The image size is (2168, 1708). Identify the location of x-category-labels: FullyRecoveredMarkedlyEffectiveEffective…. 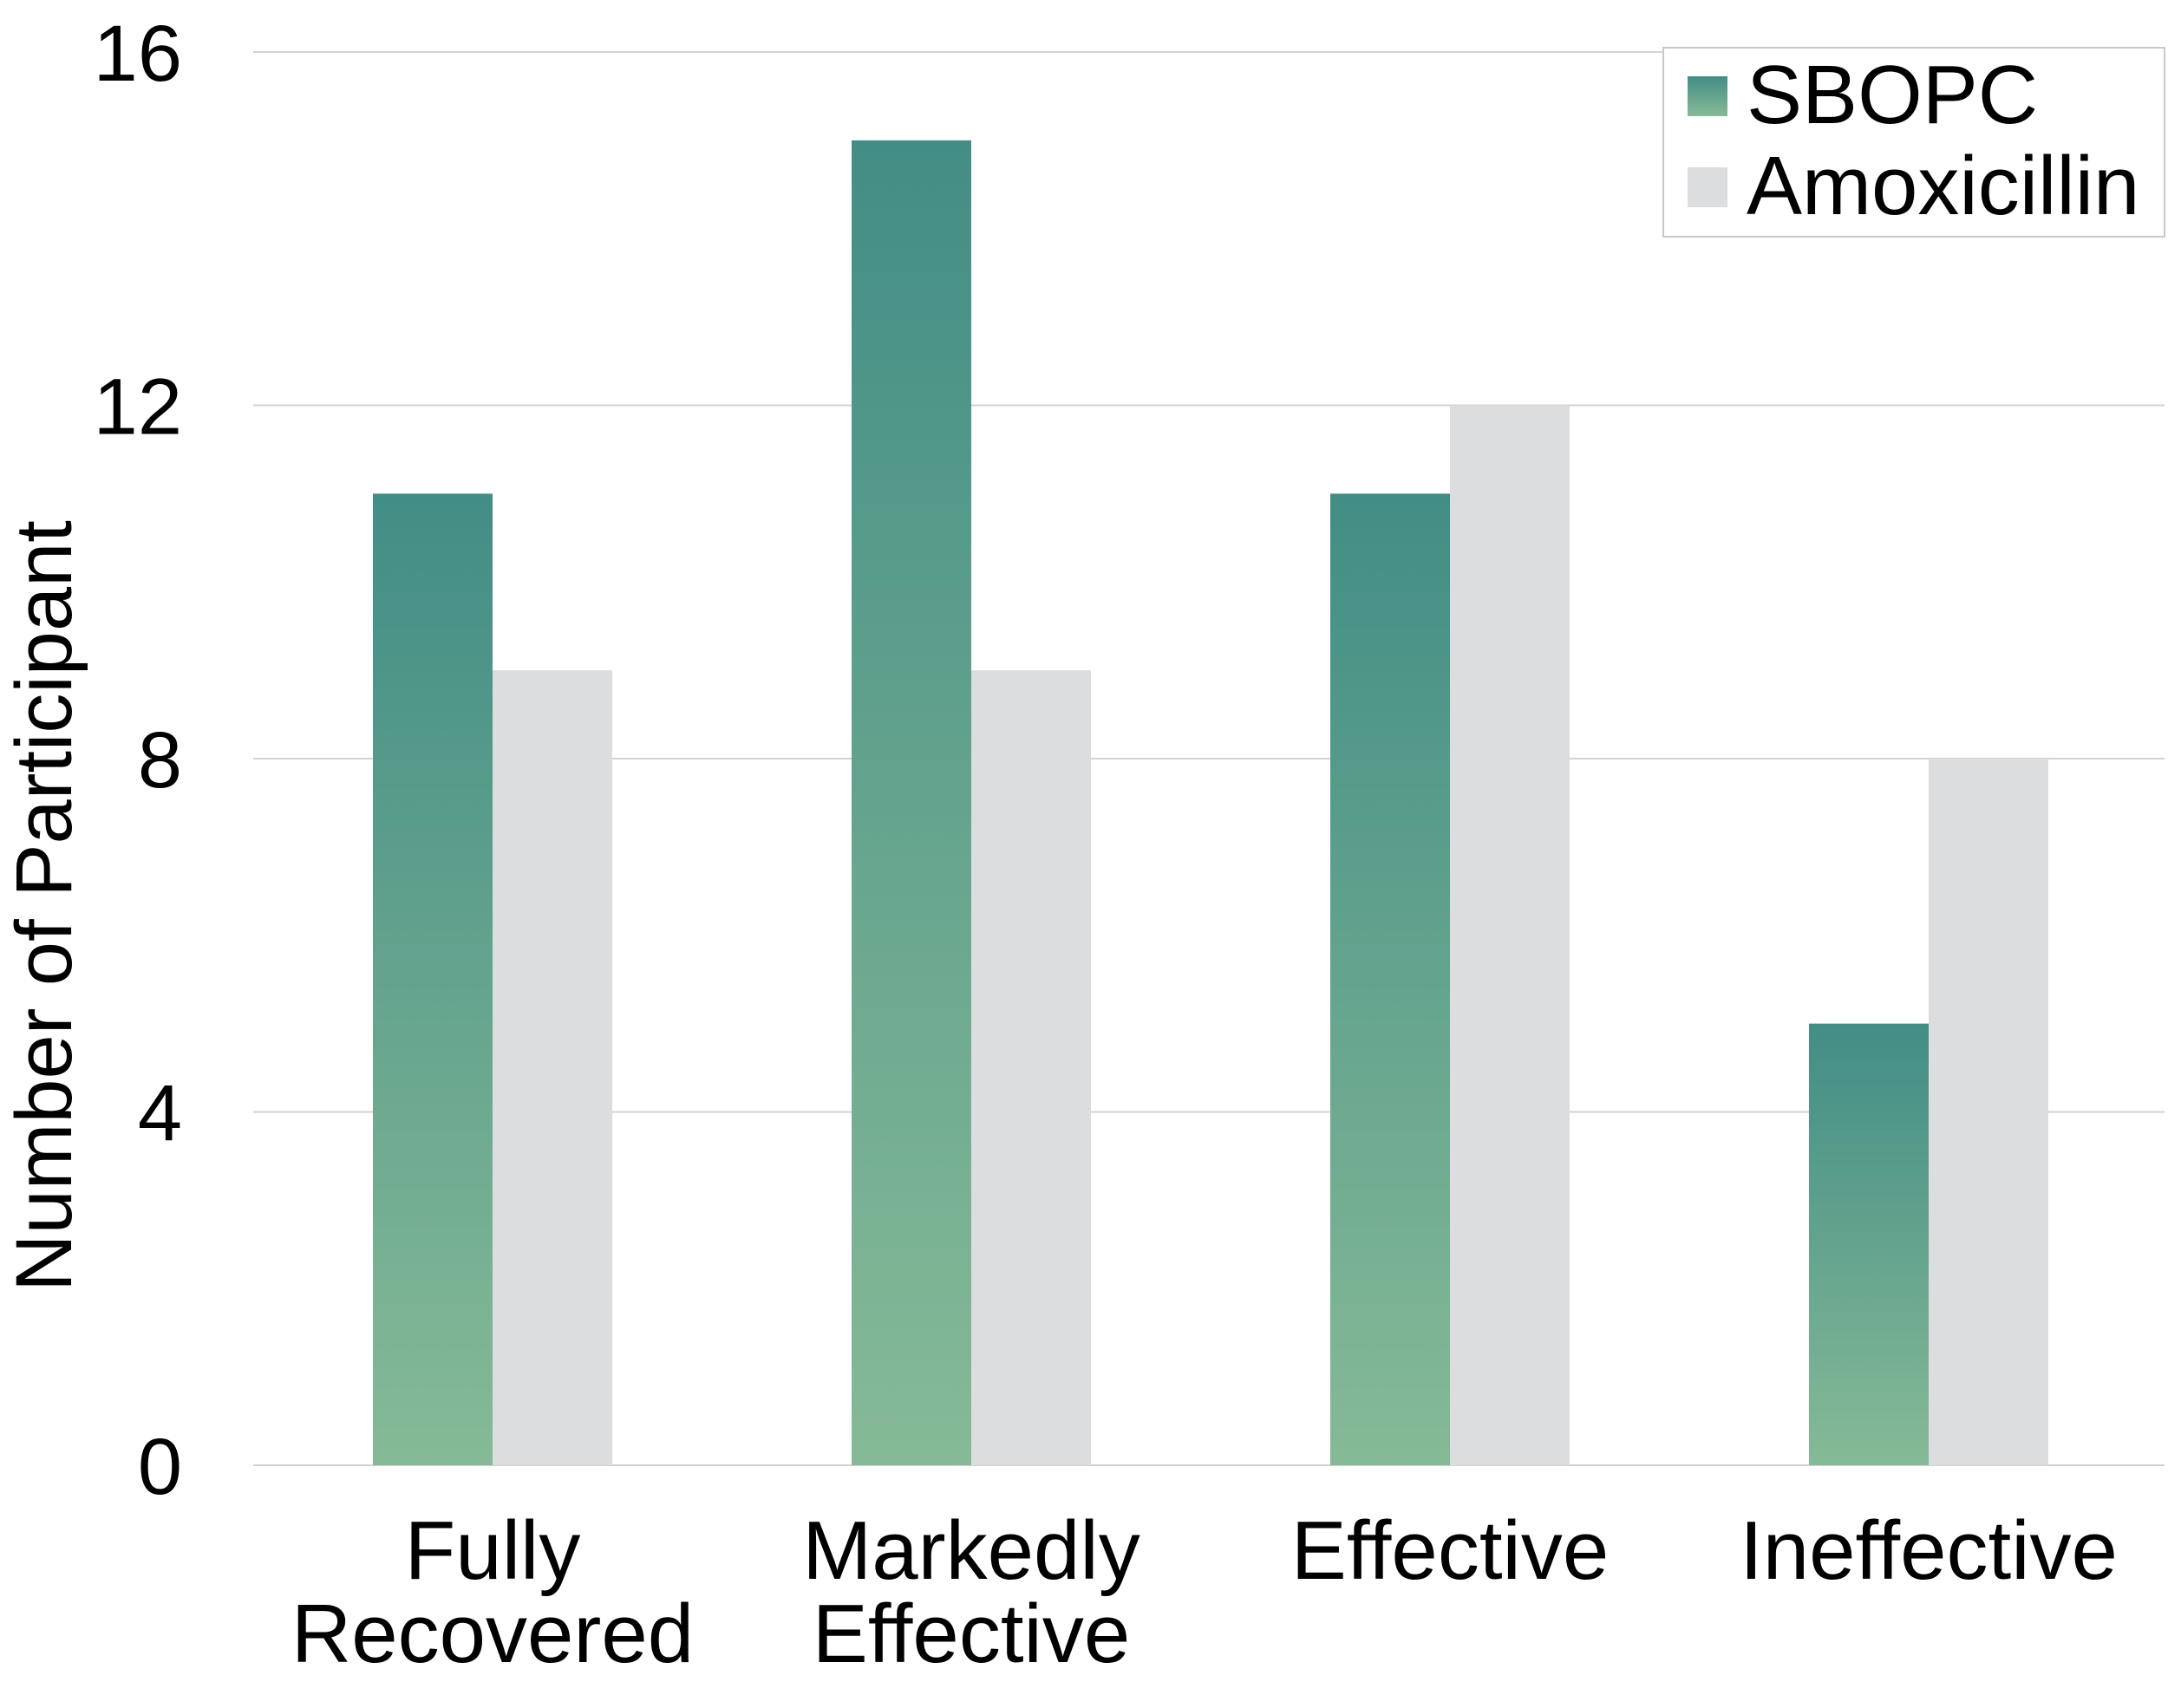
(1204, 1592).